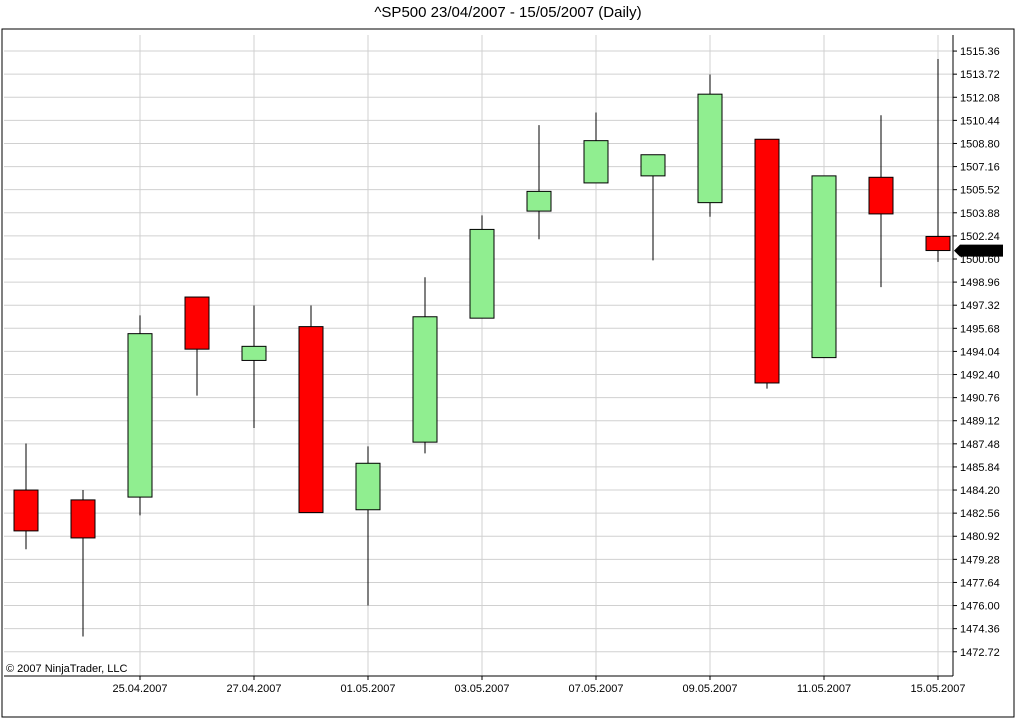  Describe the element at coordinates (980, 52) in the screenshot. I see `price-tick-label: 1515.36` at that location.